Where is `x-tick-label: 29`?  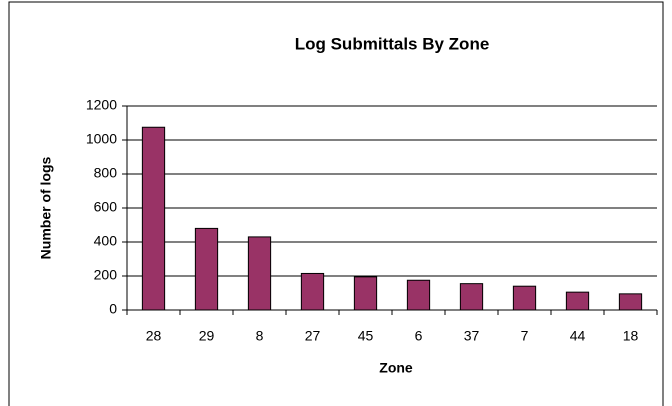 x-tick-label: 29 is located at coordinates (207, 336).